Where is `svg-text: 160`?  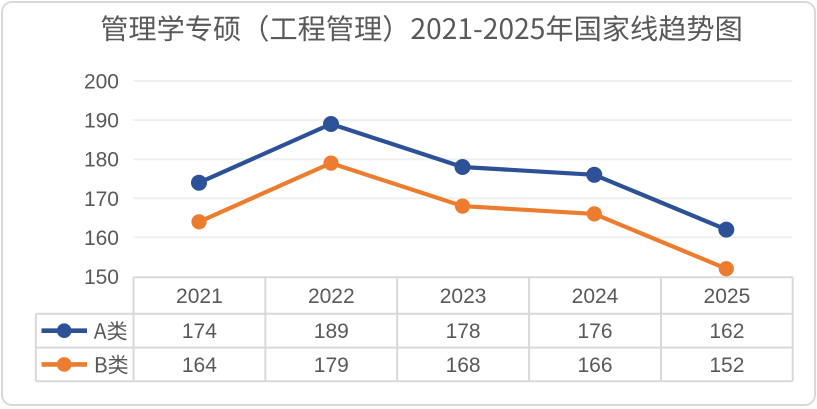
svg-text: 160 is located at coordinates (101, 238).